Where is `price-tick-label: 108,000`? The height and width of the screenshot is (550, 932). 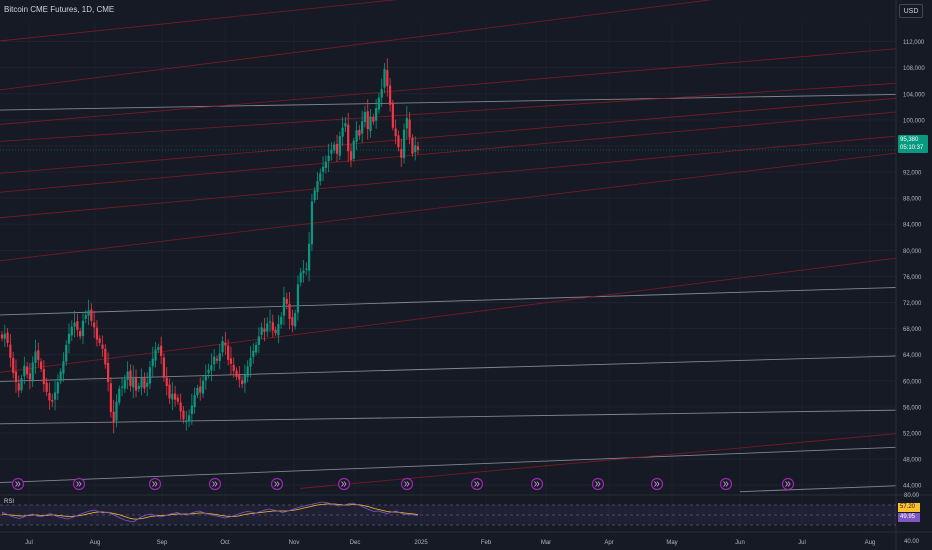
price-tick-label: 108,000 is located at coordinates (914, 69).